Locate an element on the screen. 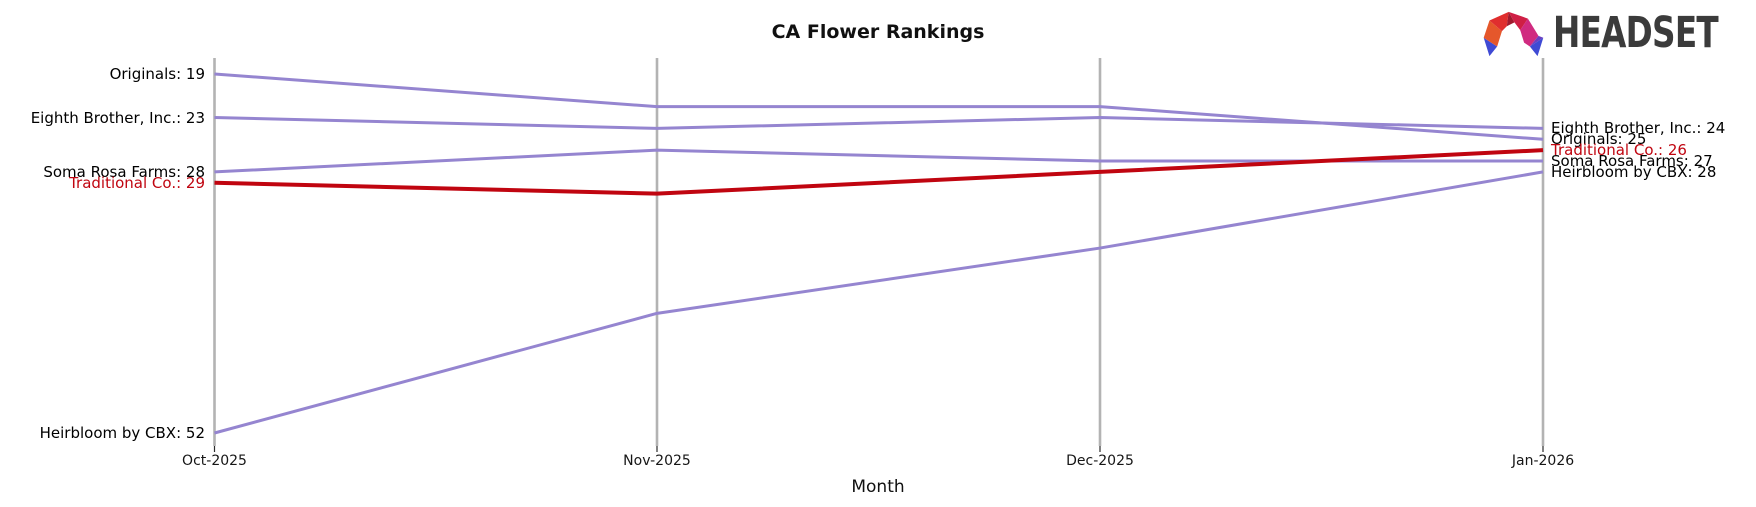 This screenshot has width=1756, height=507. series-left-label: Traditional Co.: 29 is located at coordinates (137, 182).